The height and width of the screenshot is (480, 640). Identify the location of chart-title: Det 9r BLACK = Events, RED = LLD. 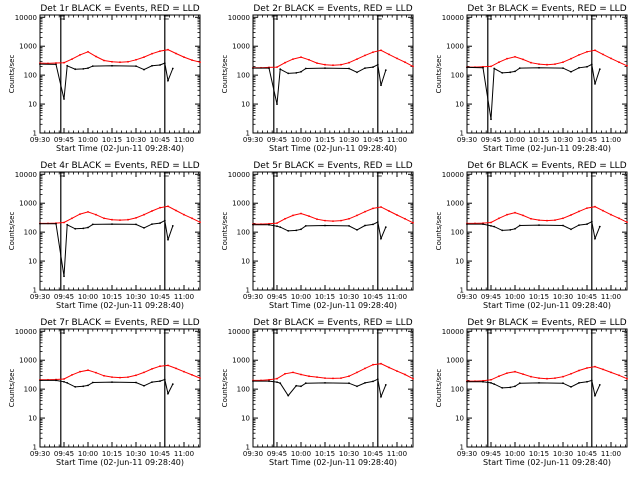
(546, 323).